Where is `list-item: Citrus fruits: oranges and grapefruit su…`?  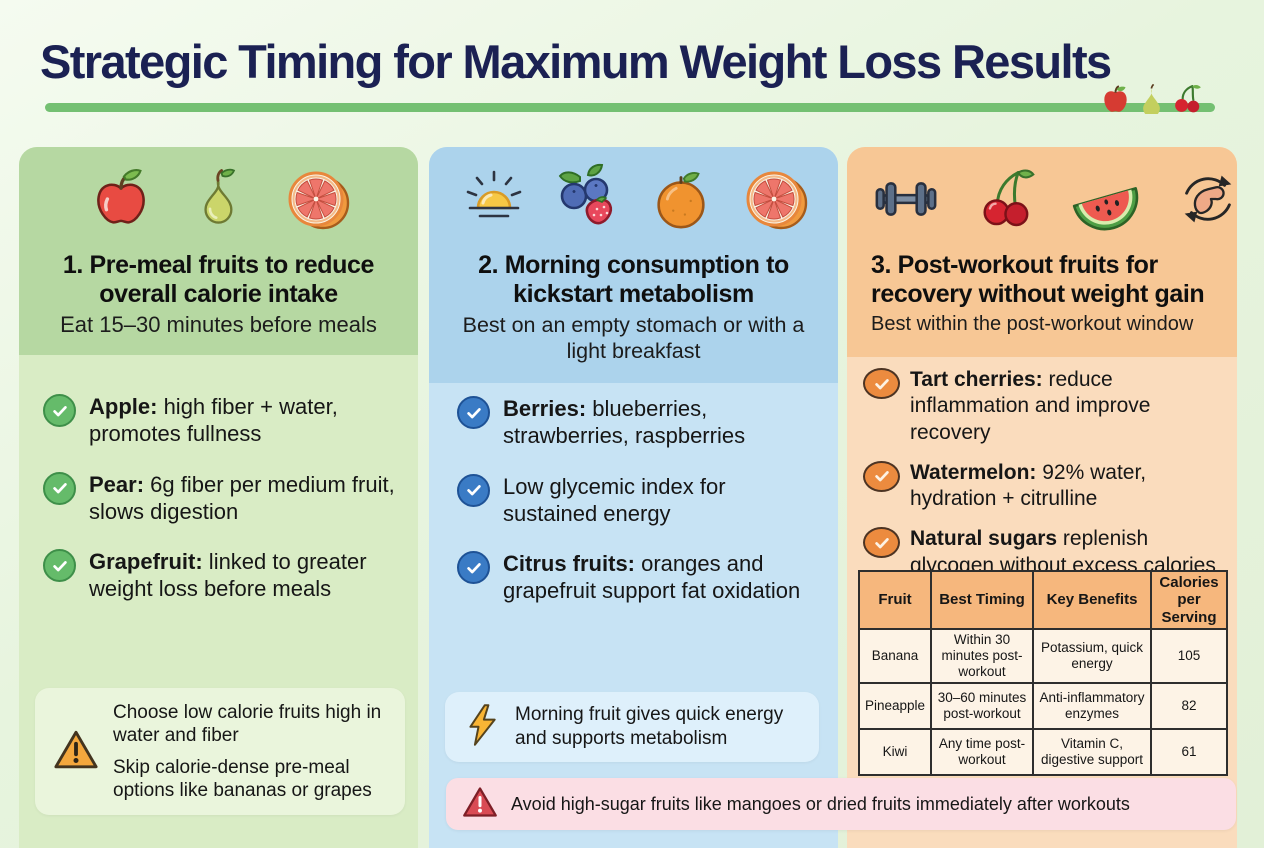
list-item: Citrus fruits: oranges and grapefruit su… is located at coordinates (637, 577).